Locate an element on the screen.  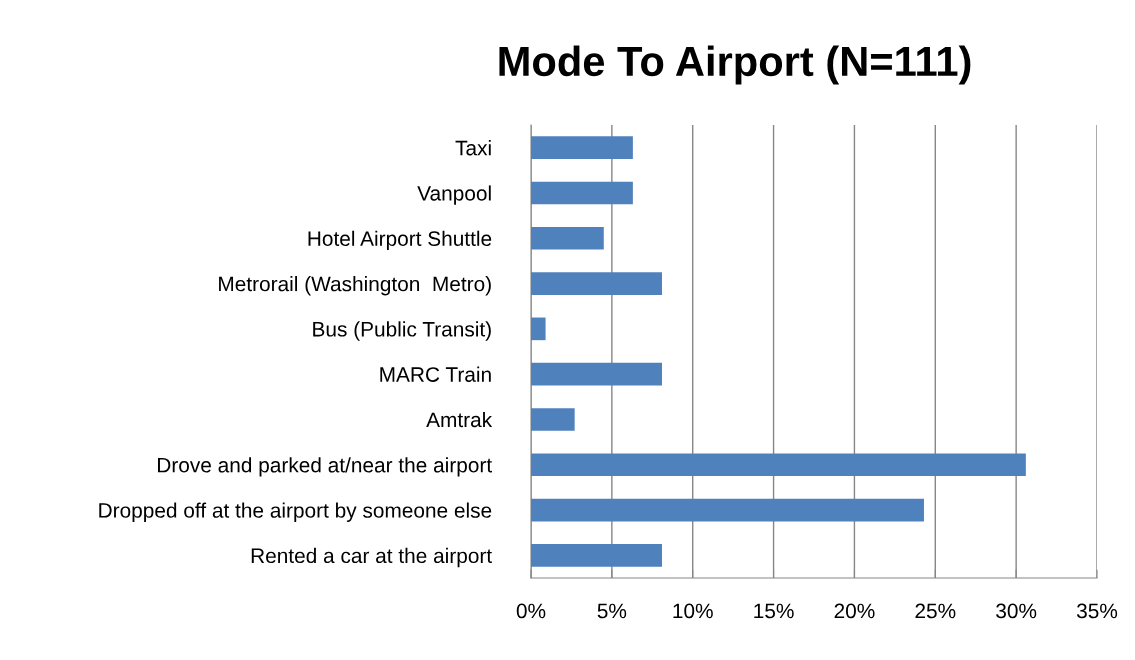
y-tick-label: Hotel Airport Shuttle is located at coordinates (400, 240).